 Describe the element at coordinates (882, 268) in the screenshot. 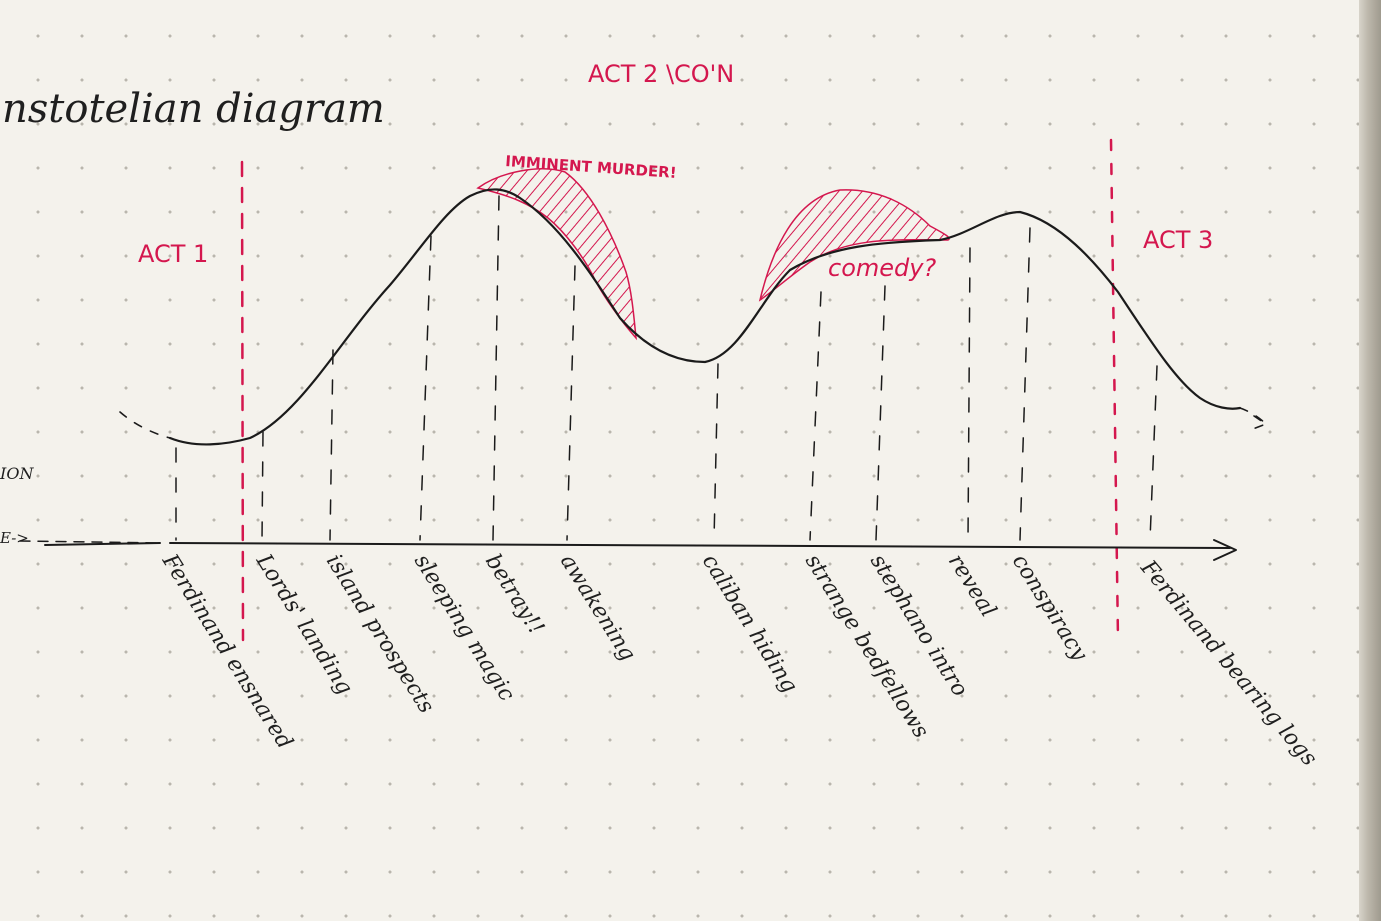

I see `comedy-annotation: comedy?` at that location.